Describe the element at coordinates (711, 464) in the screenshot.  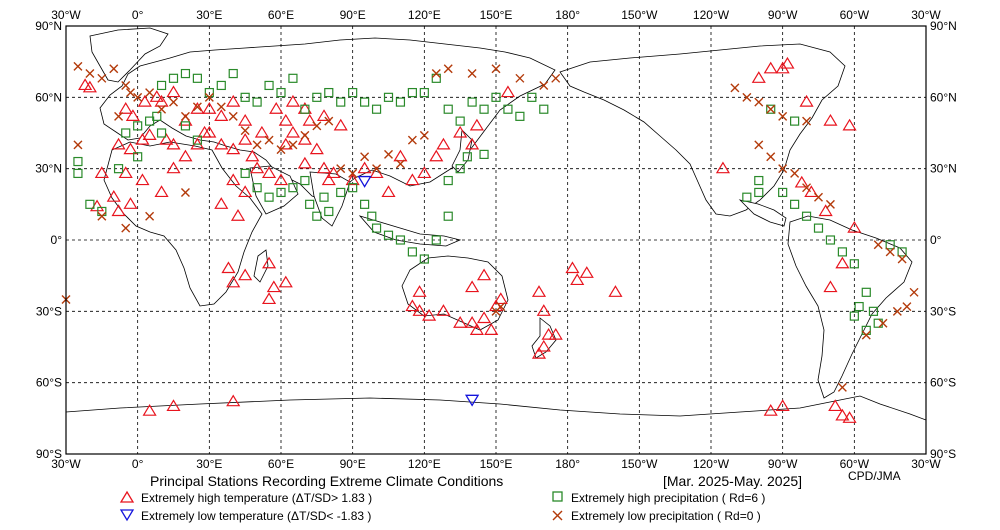
I see `lon-label-bottom: 120°W` at that location.